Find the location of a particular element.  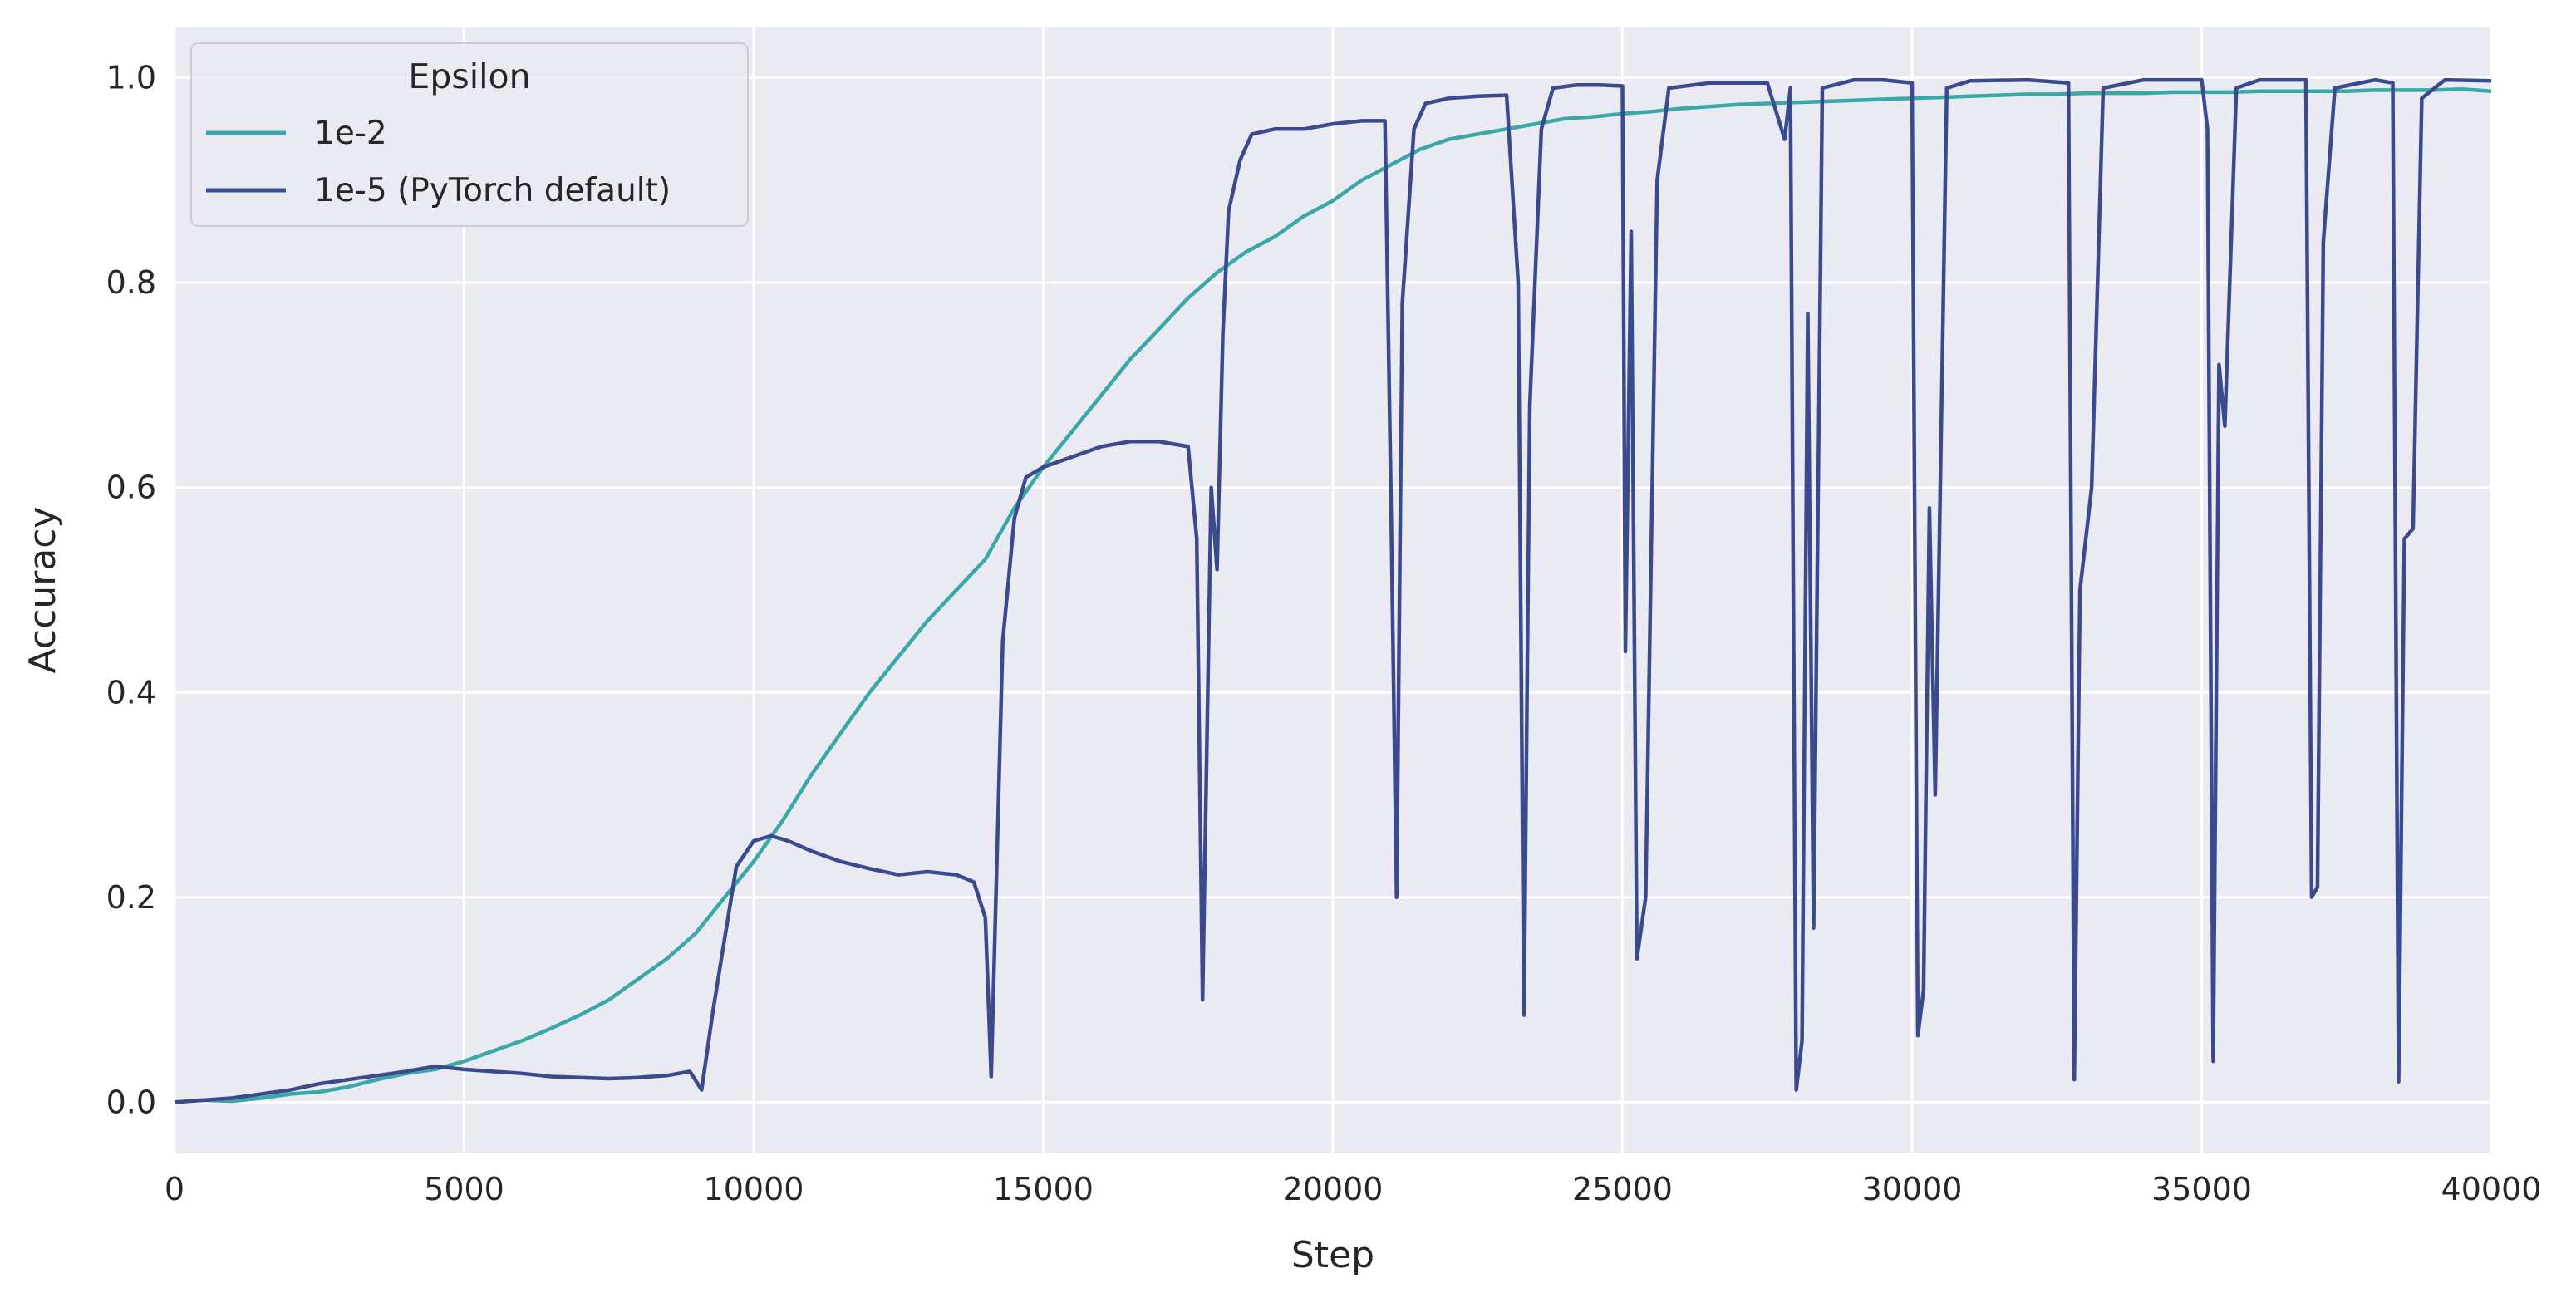

x-tick-label: 20000 is located at coordinates (1333, 1189).